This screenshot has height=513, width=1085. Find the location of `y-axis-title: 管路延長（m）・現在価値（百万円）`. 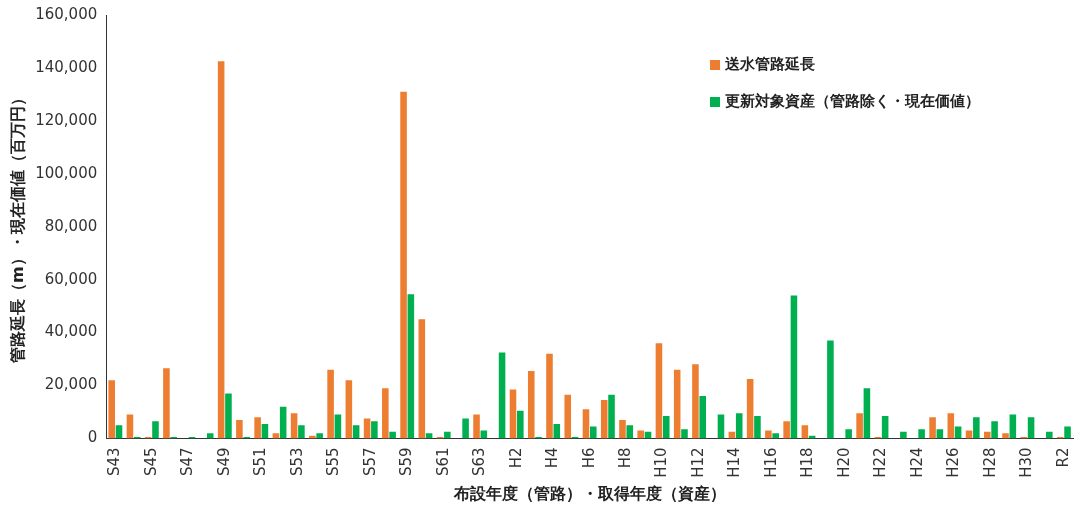

y-axis-title: 管路延長（m）・現在価値（百万円） is located at coordinates (17, 227).